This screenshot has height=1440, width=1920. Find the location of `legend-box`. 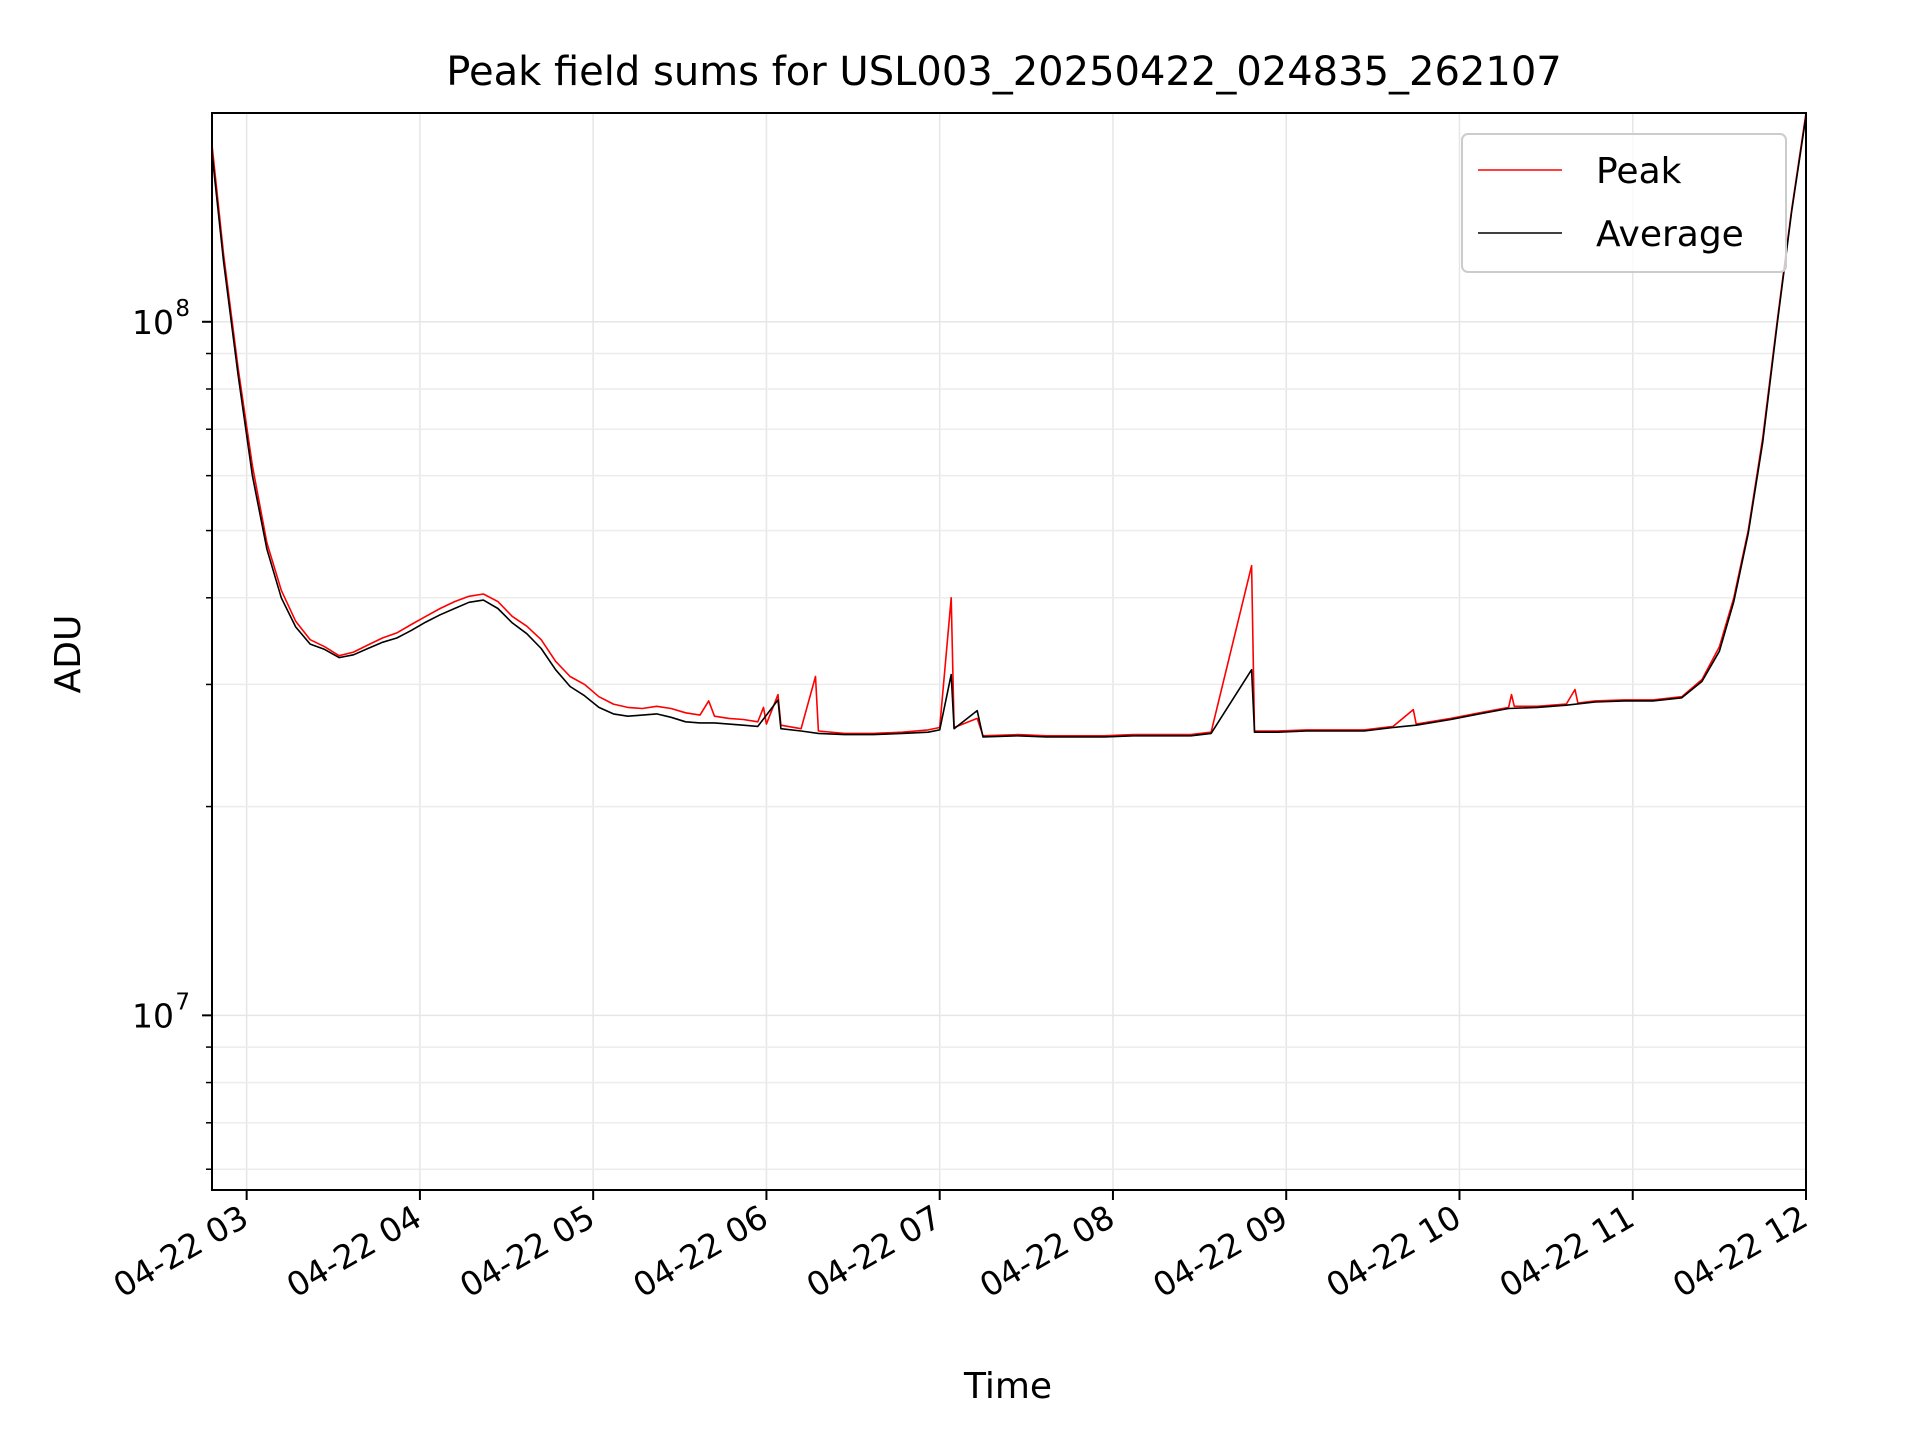

legend-box is located at coordinates (1624, 203).